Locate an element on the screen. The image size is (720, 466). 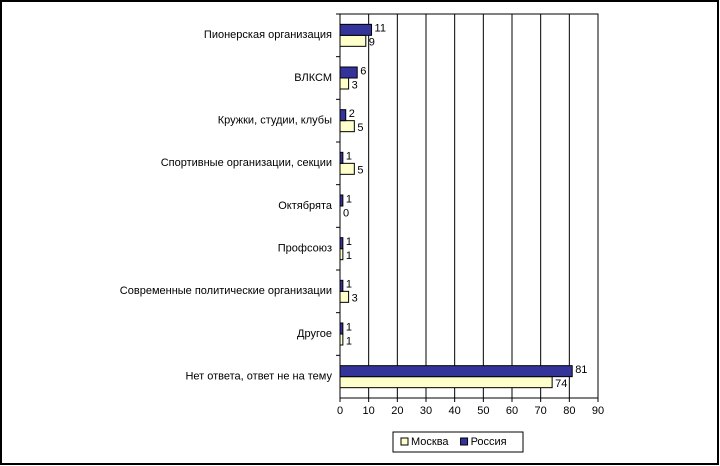
y-tick-label: Спортивные организации, секции is located at coordinates (246, 163).